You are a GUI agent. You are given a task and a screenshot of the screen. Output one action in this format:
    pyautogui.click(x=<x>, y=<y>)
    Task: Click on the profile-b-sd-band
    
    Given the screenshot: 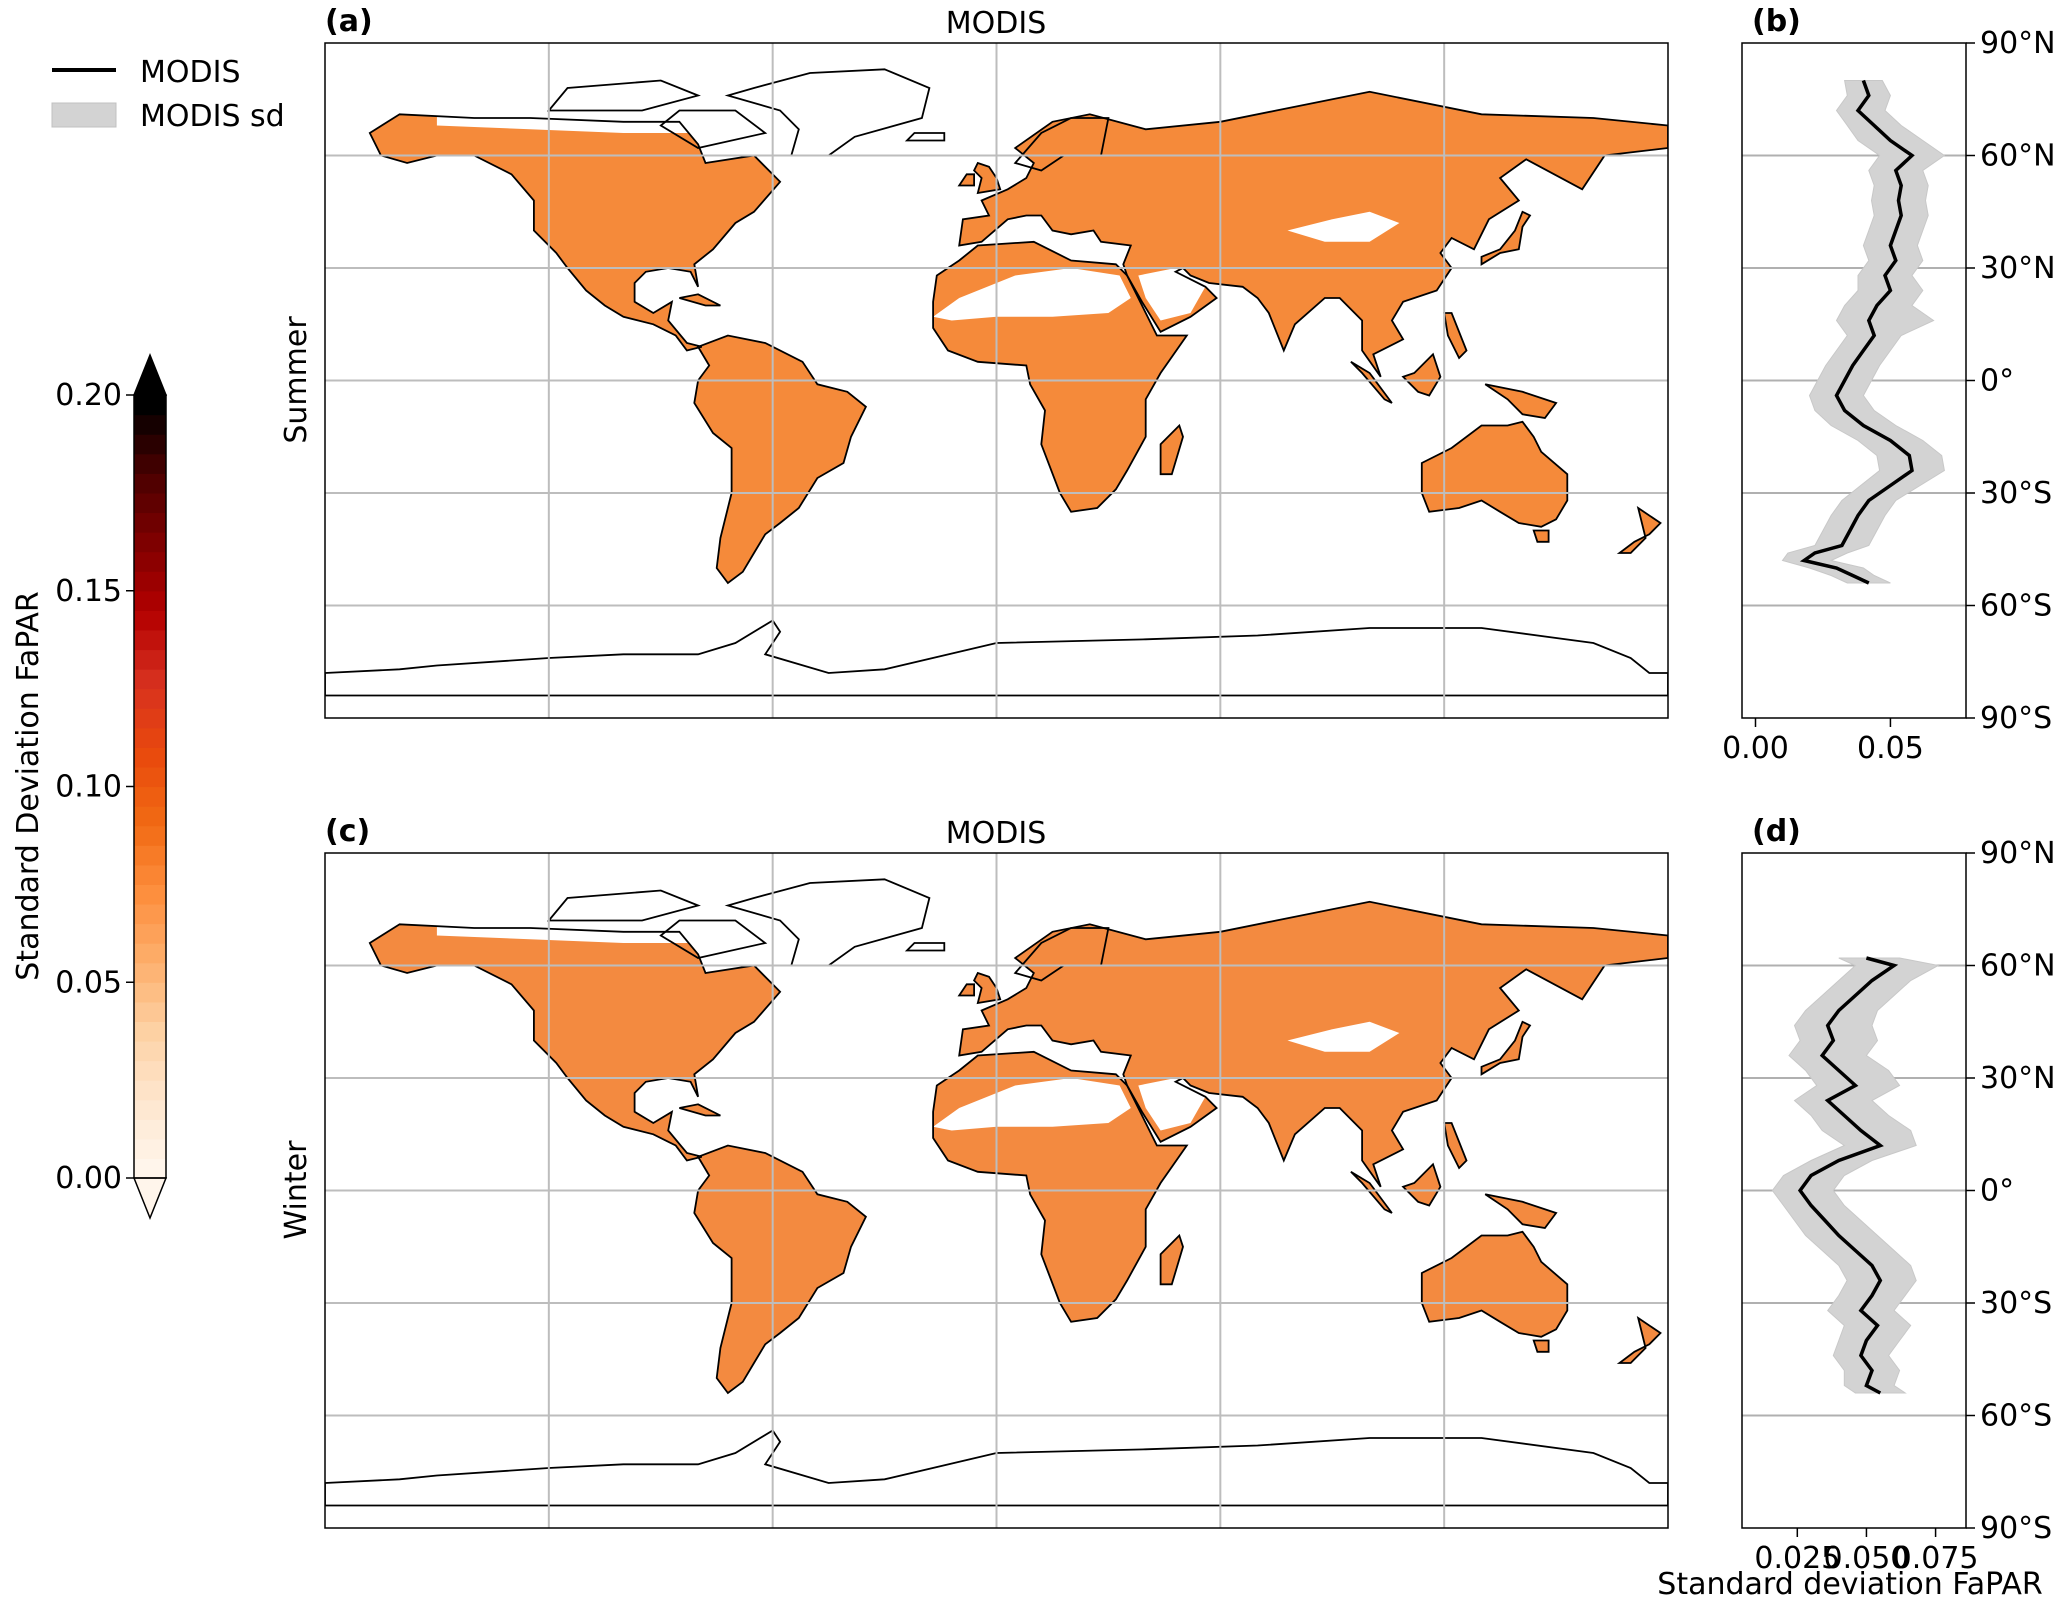 What is the action you would take?
    pyautogui.click(x=1863, y=332)
    